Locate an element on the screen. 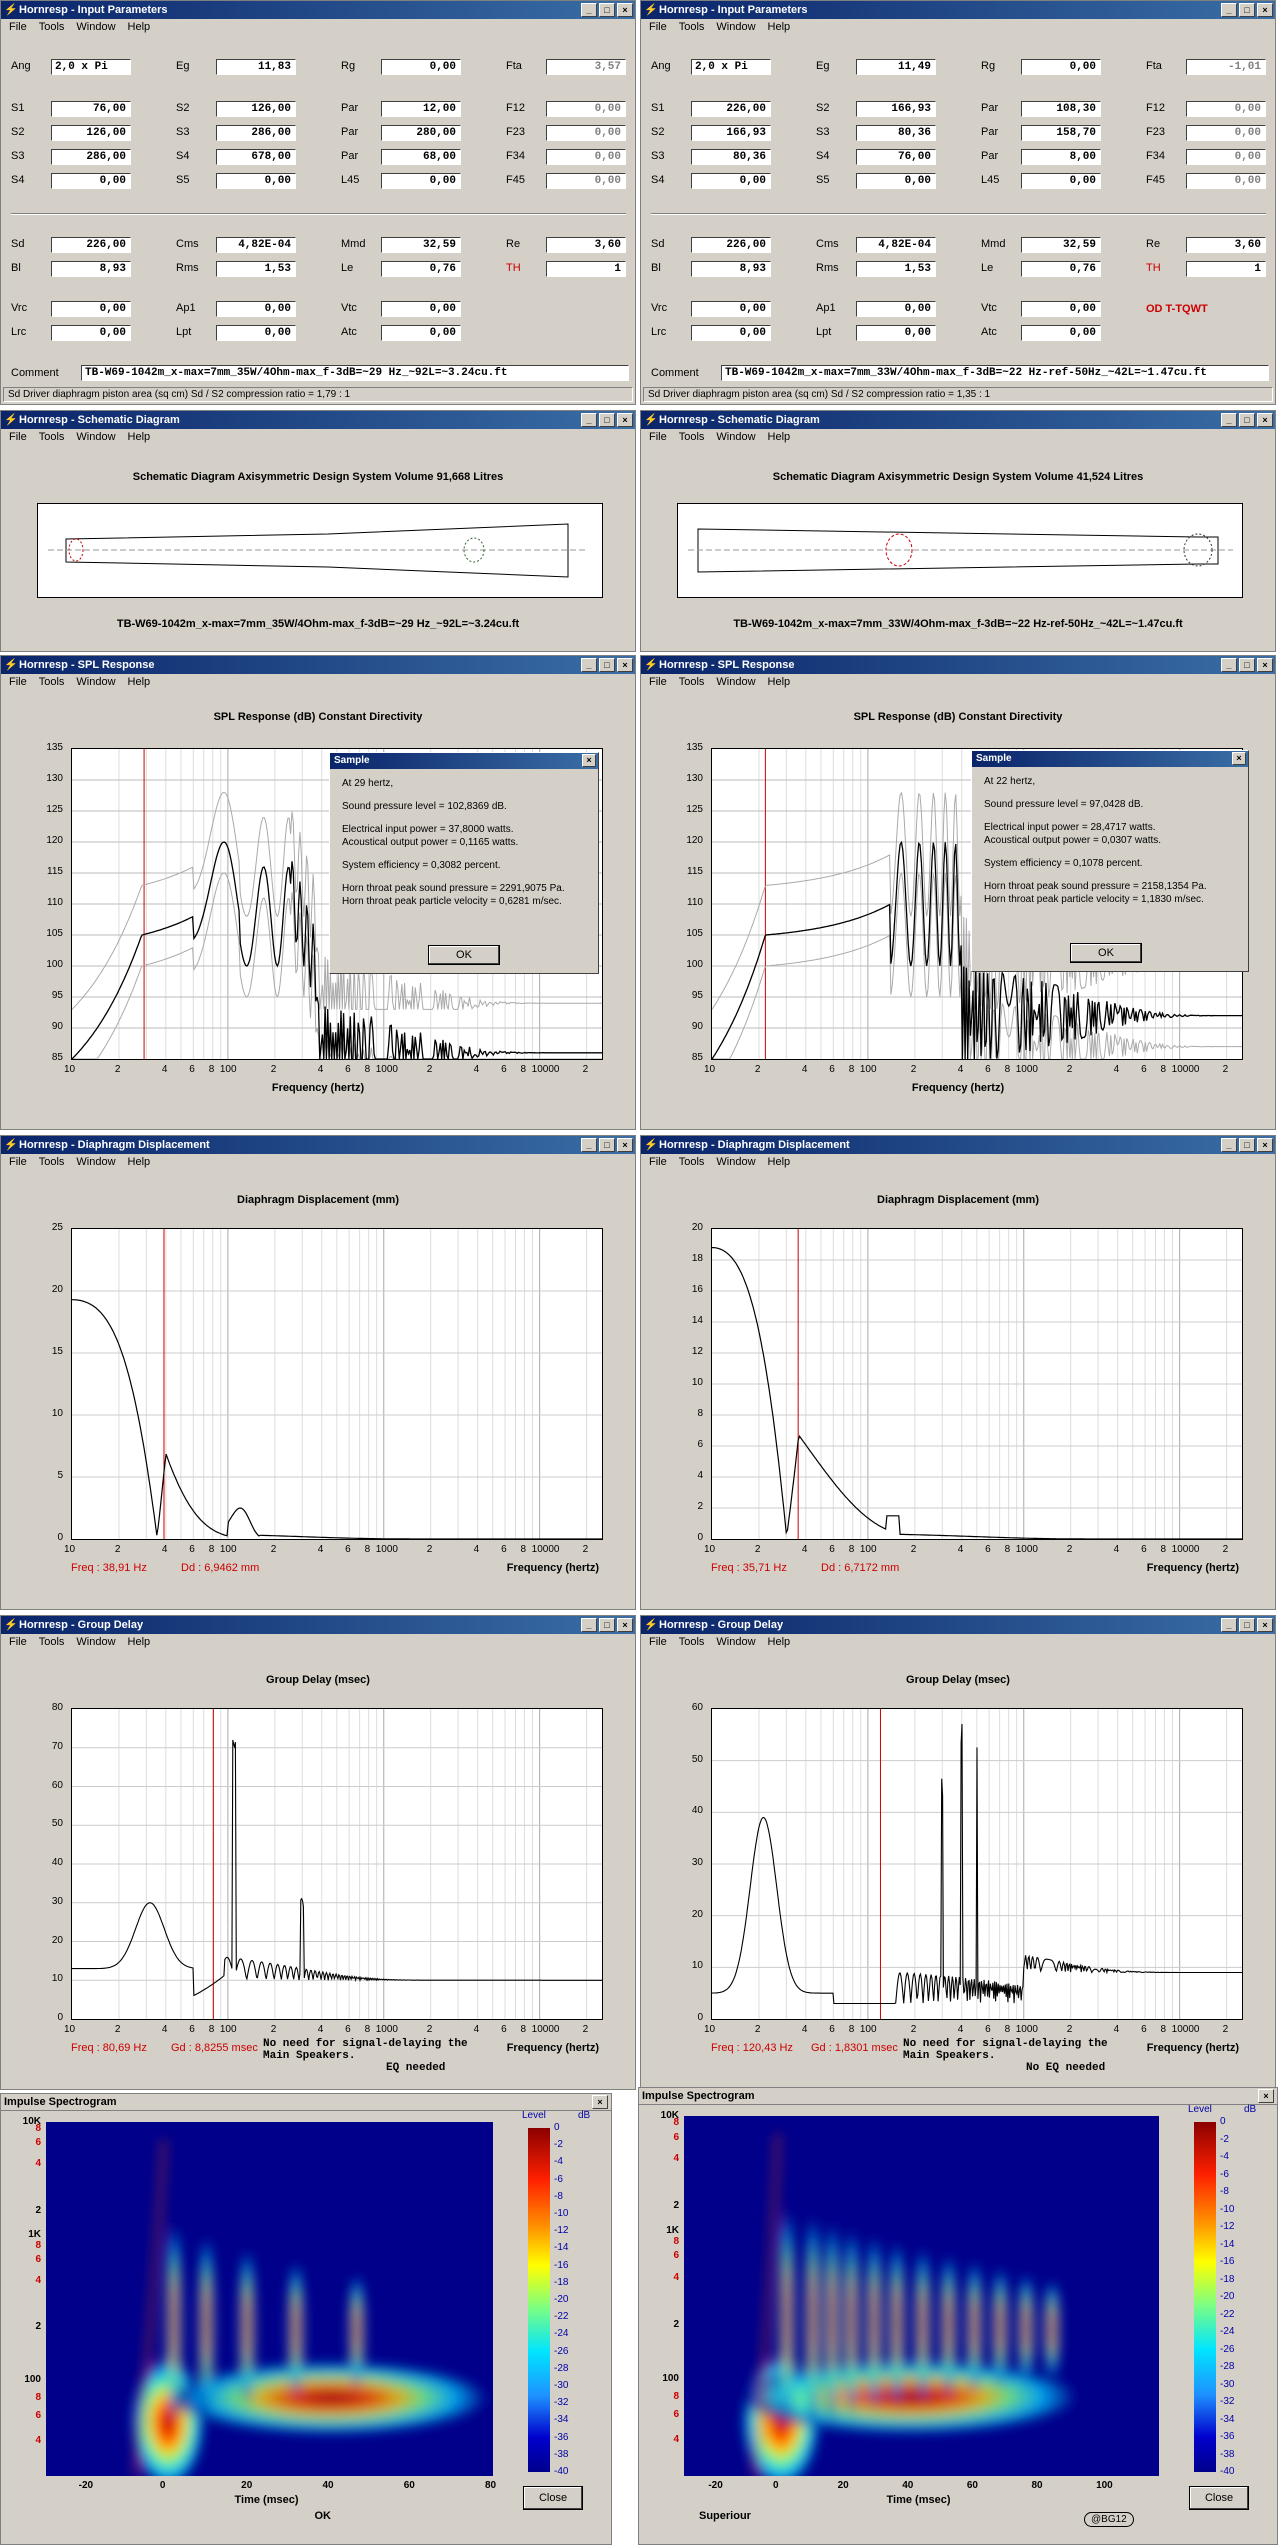  param-field: 280,00 is located at coordinates (421, 133).